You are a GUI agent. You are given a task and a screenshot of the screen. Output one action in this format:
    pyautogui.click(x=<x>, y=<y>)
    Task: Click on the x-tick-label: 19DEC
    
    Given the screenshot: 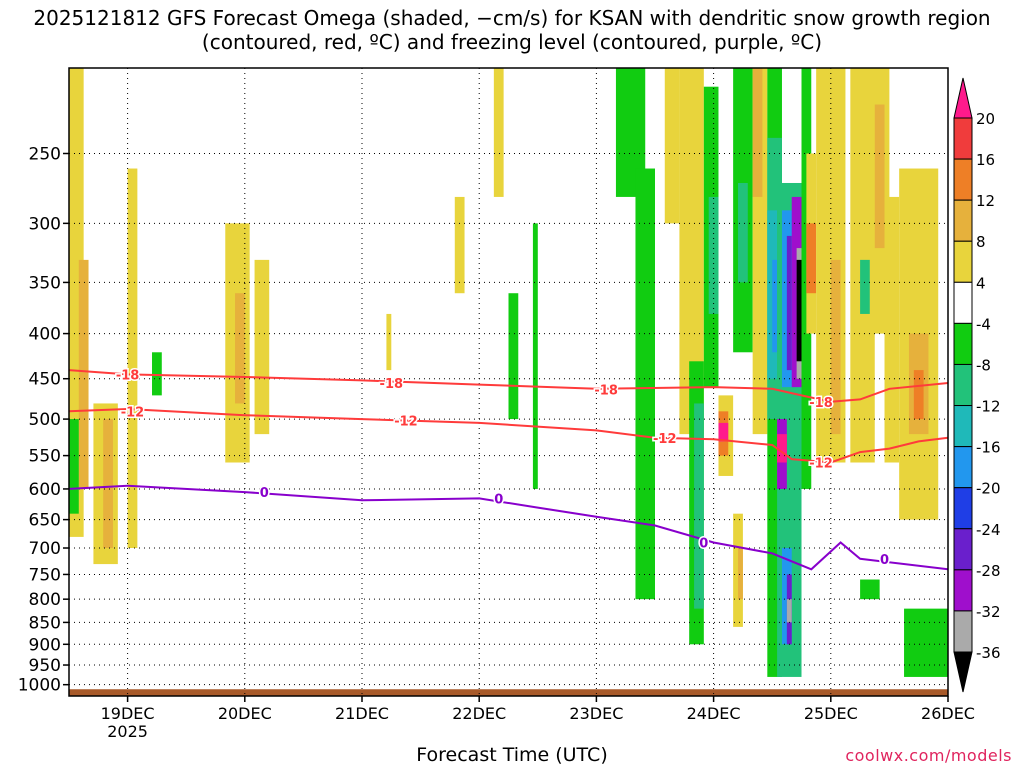 What is the action you would take?
    pyautogui.click(x=128, y=713)
    